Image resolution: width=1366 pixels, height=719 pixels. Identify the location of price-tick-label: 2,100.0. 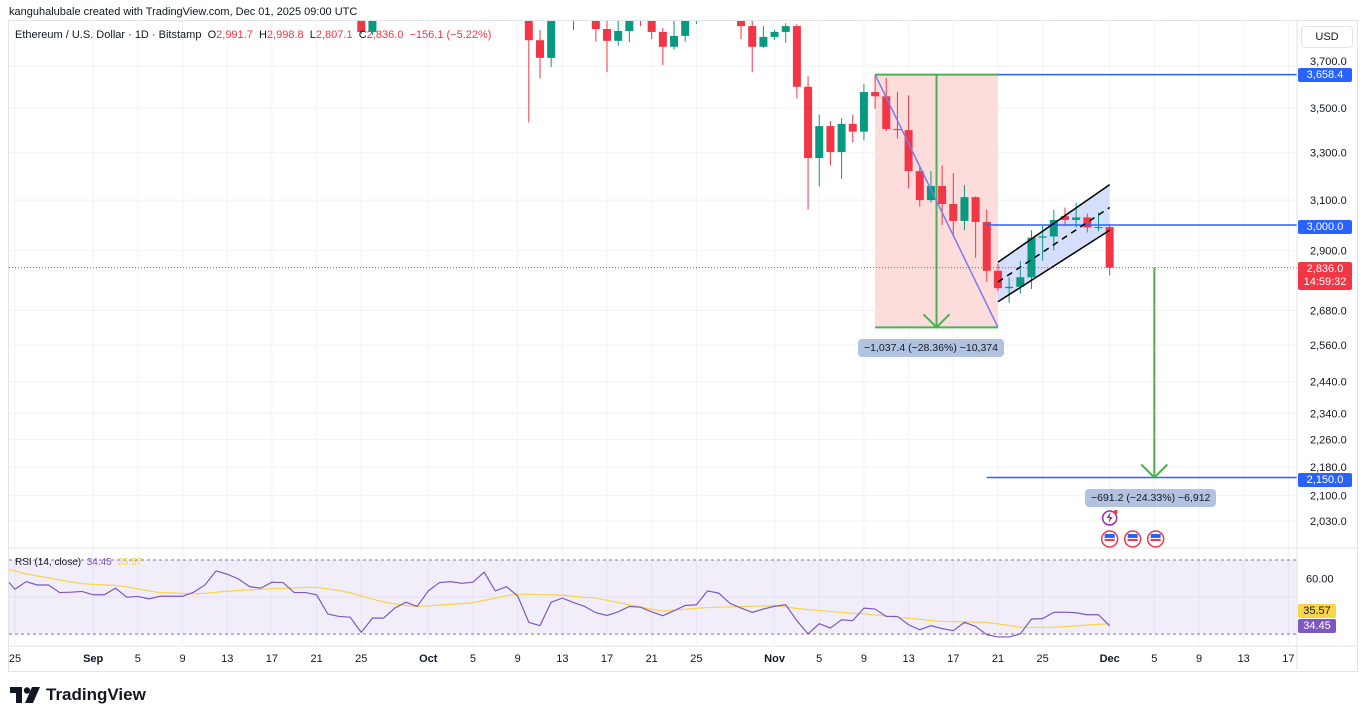
(1328, 496).